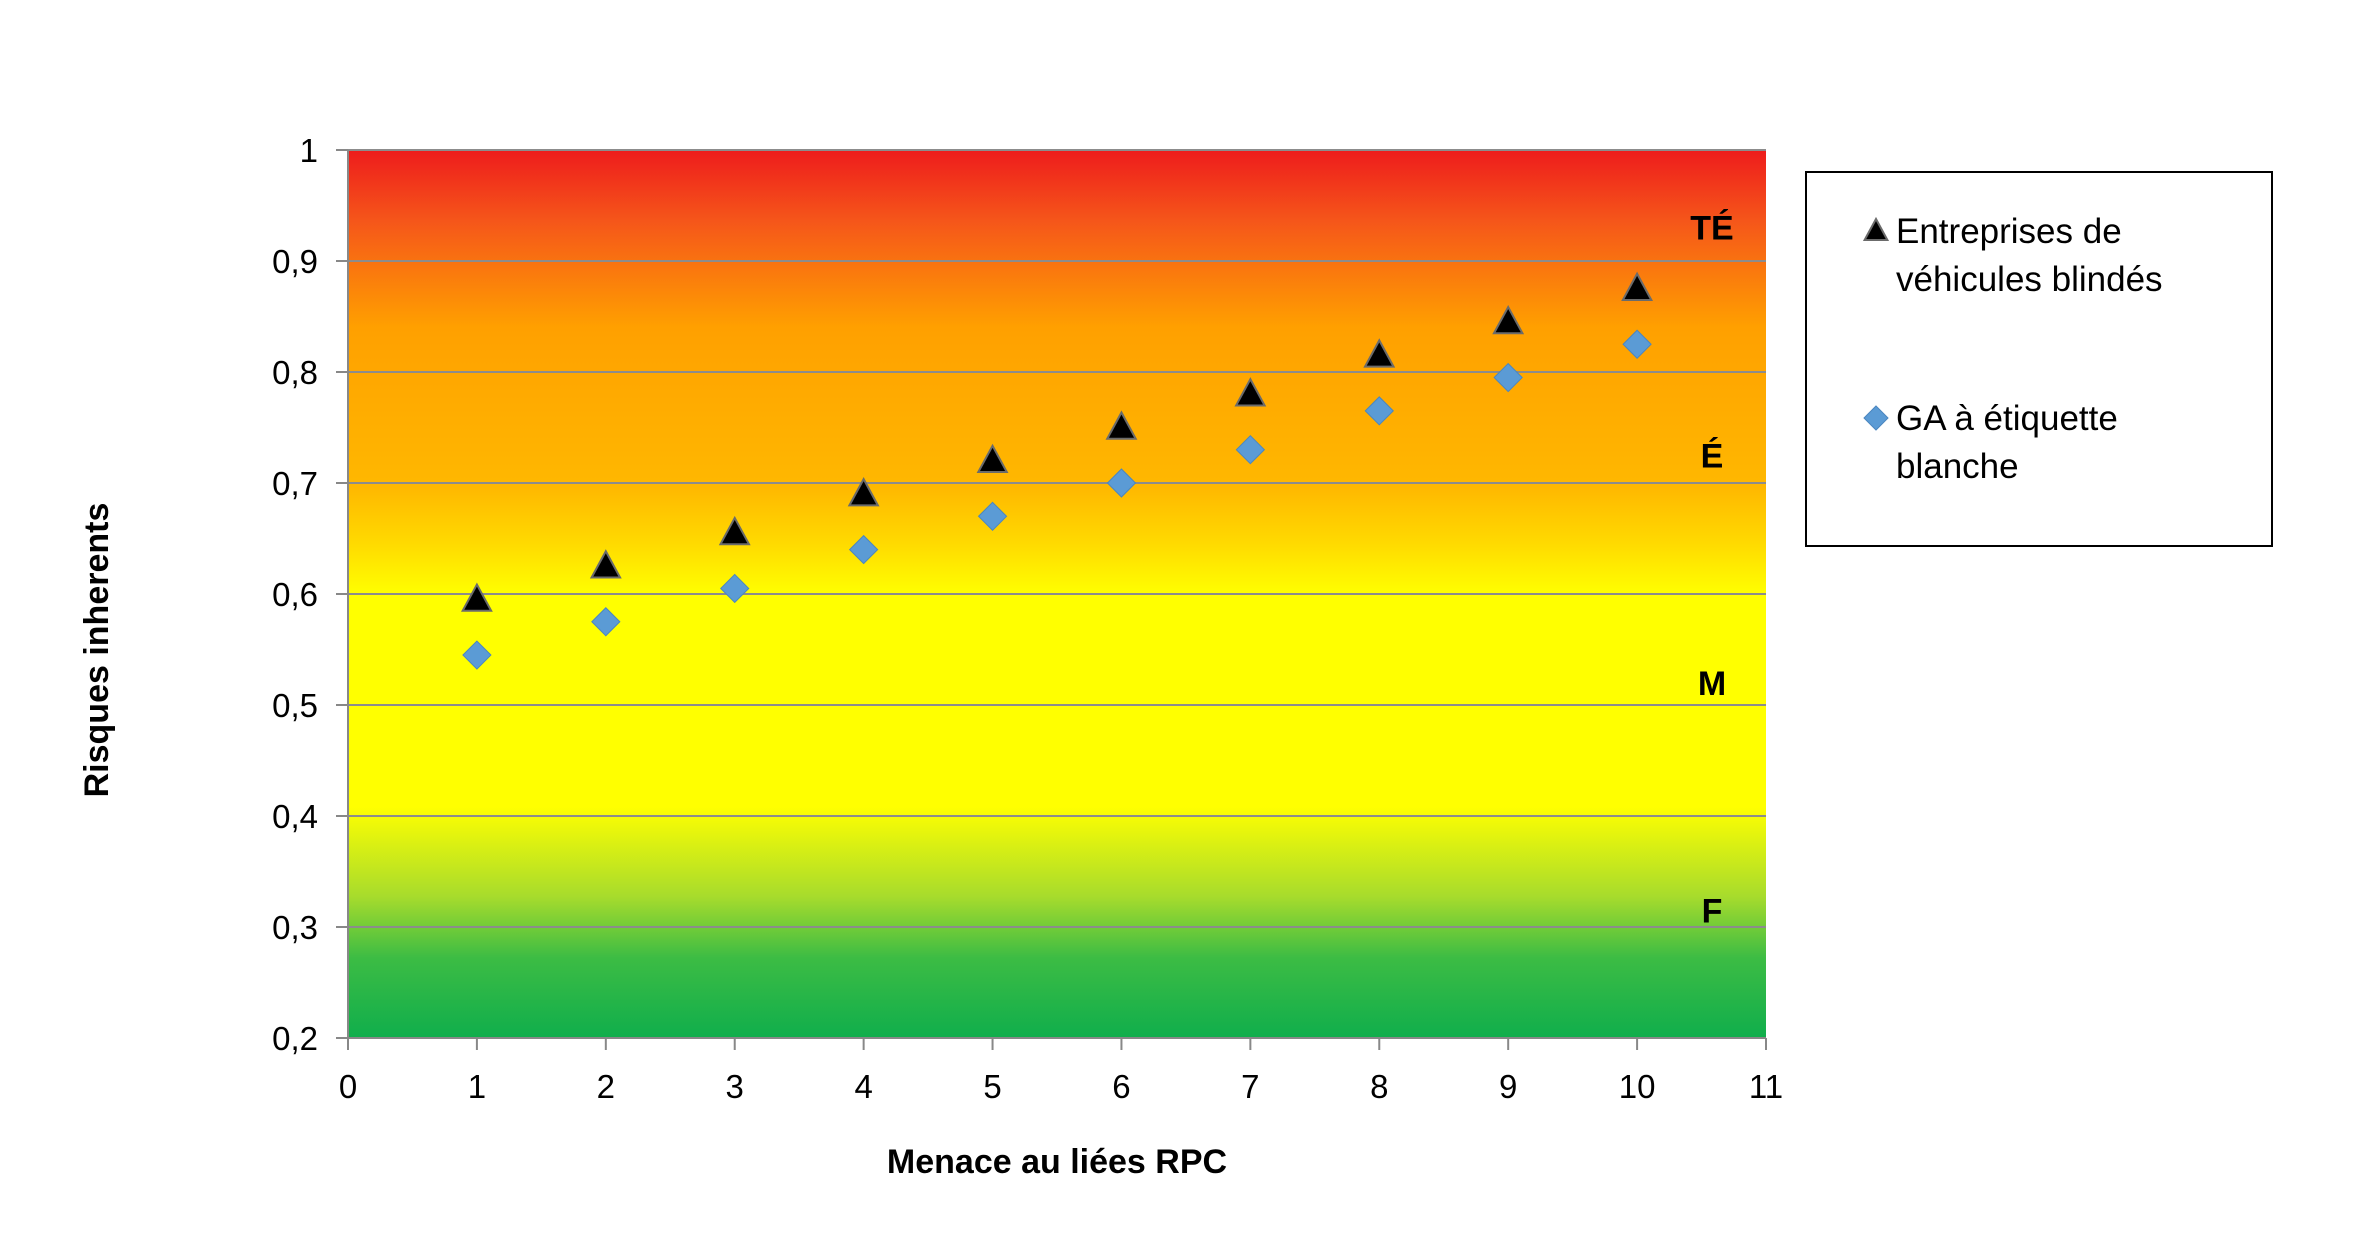 This screenshot has height=1237, width=2362. What do you see at coordinates (992, 1086) in the screenshot?
I see `x-tick-label: 5` at bounding box center [992, 1086].